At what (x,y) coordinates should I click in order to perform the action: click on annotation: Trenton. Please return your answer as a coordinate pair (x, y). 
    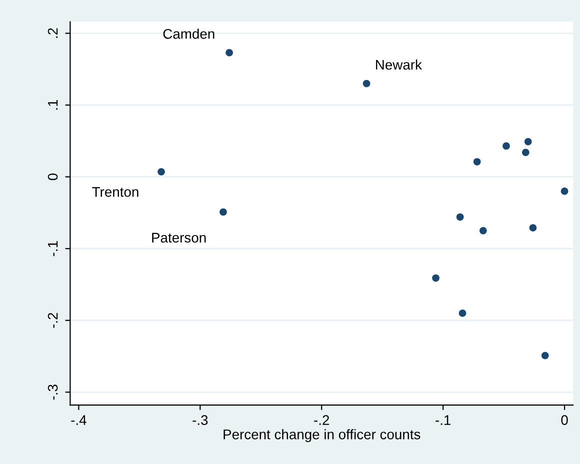
    Looking at the image, I should click on (115, 192).